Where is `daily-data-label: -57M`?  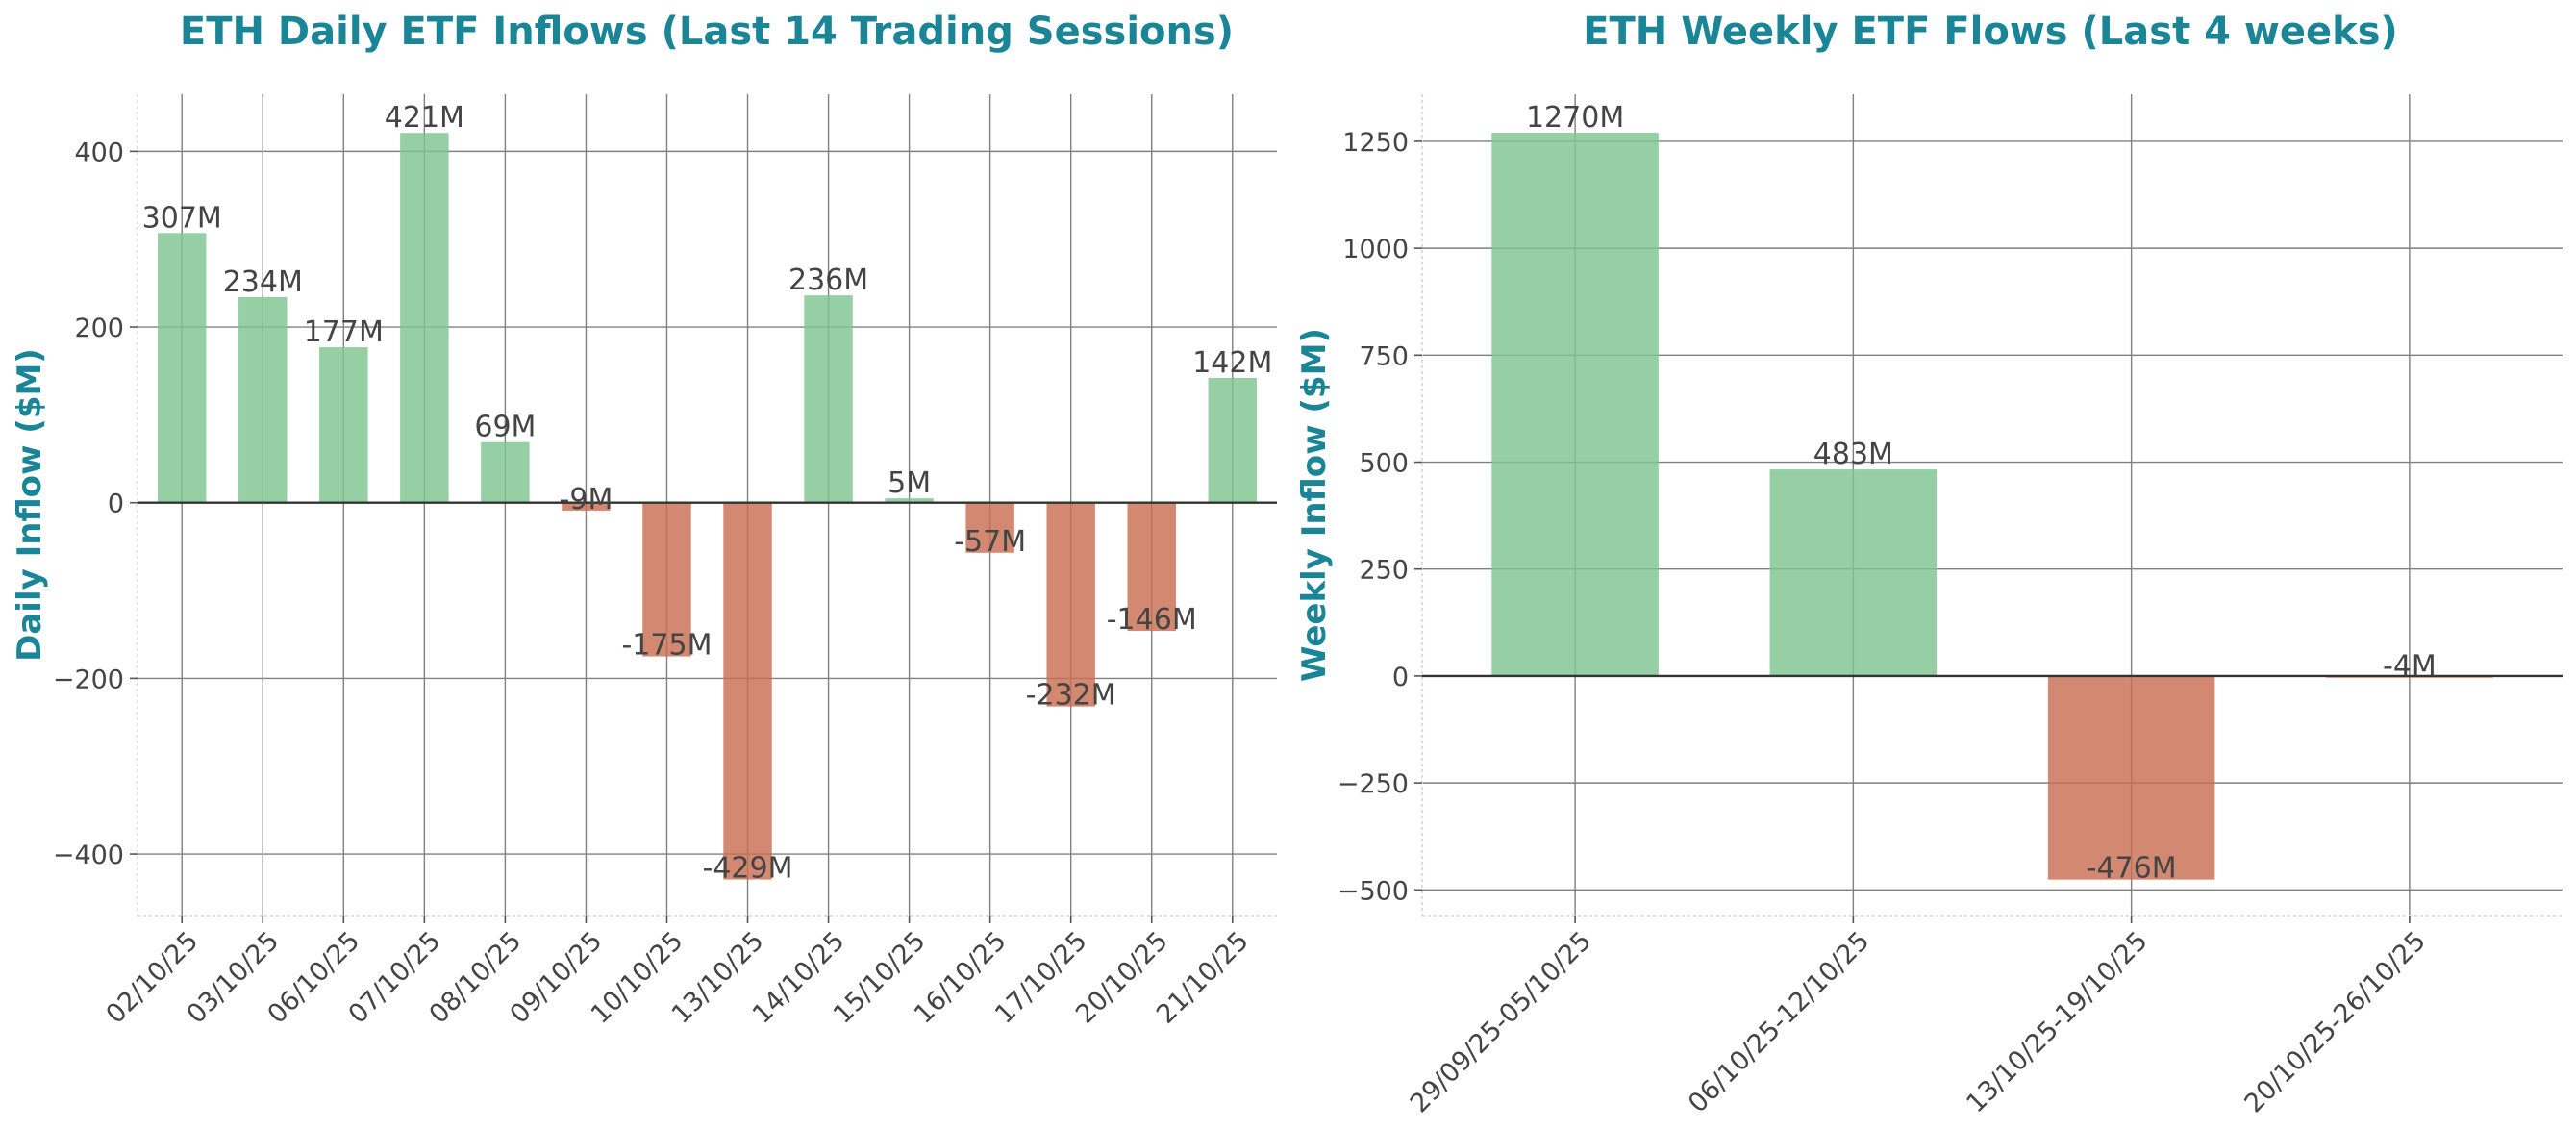
daily-data-label: -57M is located at coordinates (990, 542).